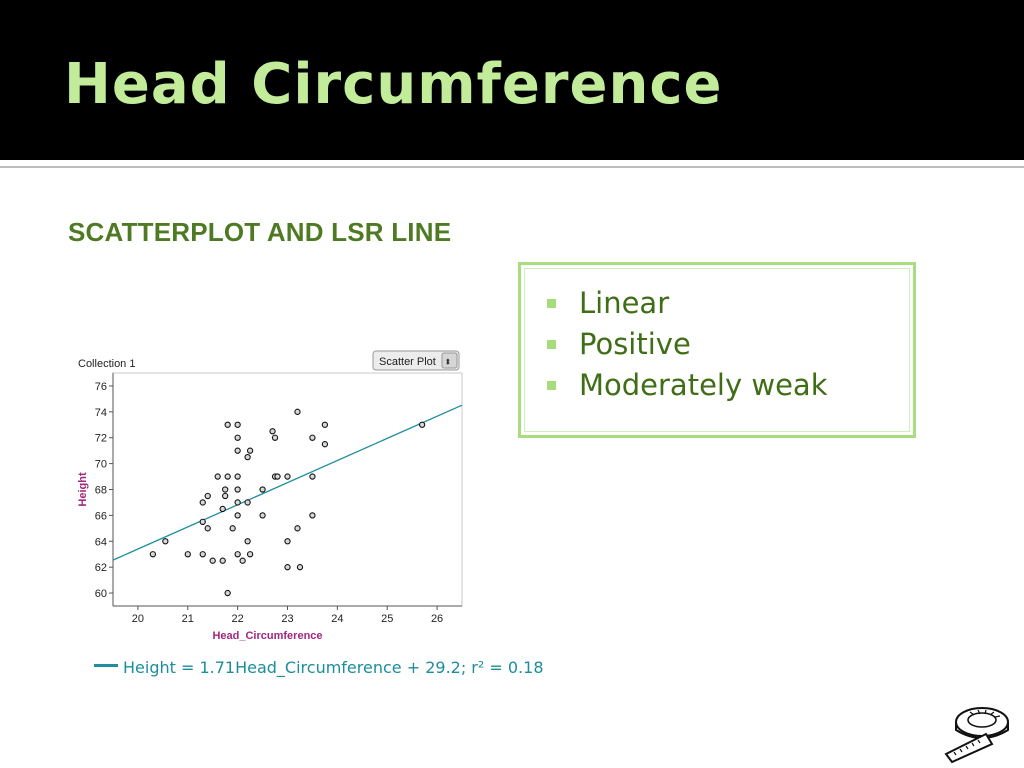 The height and width of the screenshot is (768, 1024). Describe the element at coordinates (393, 84) in the screenshot. I see `slide-title: Head Circumference` at that location.